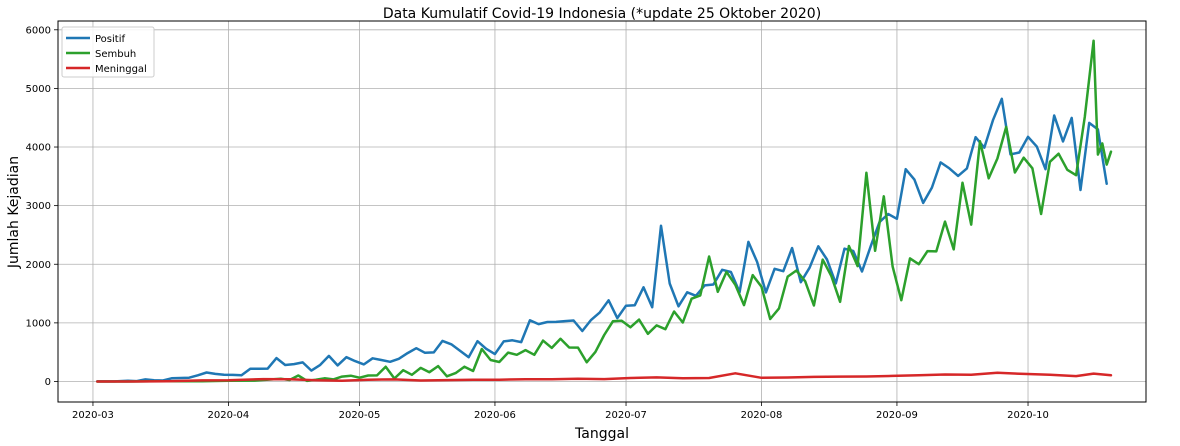 The image size is (1180, 446). Describe the element at coordinates (229, 415) in the screenshot. I see `x-tick-label: 2020-04` at that location.